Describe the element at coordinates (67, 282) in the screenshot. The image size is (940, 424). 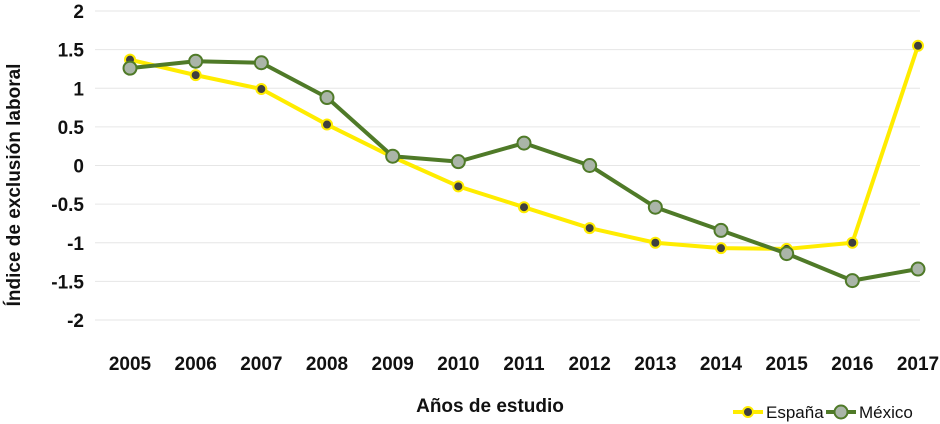
I see `y-tick-label: -1.5` at that location.